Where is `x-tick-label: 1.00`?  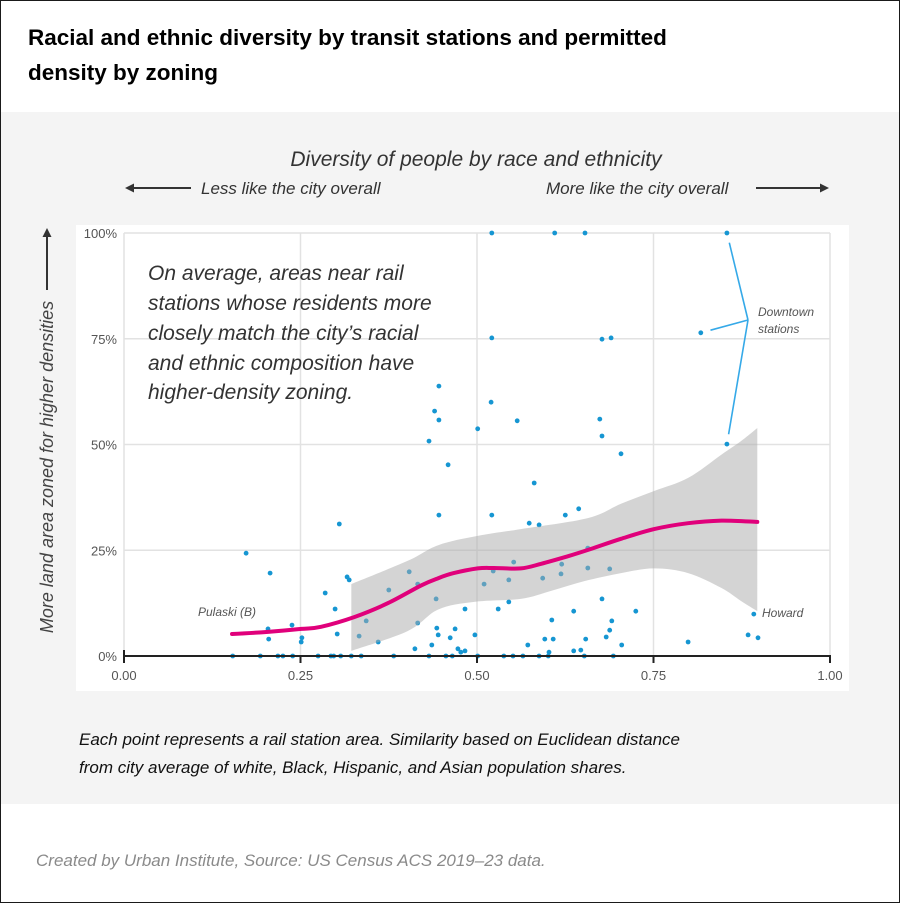 x-tick-label: 1.00 is located at coordinates (829, 675).